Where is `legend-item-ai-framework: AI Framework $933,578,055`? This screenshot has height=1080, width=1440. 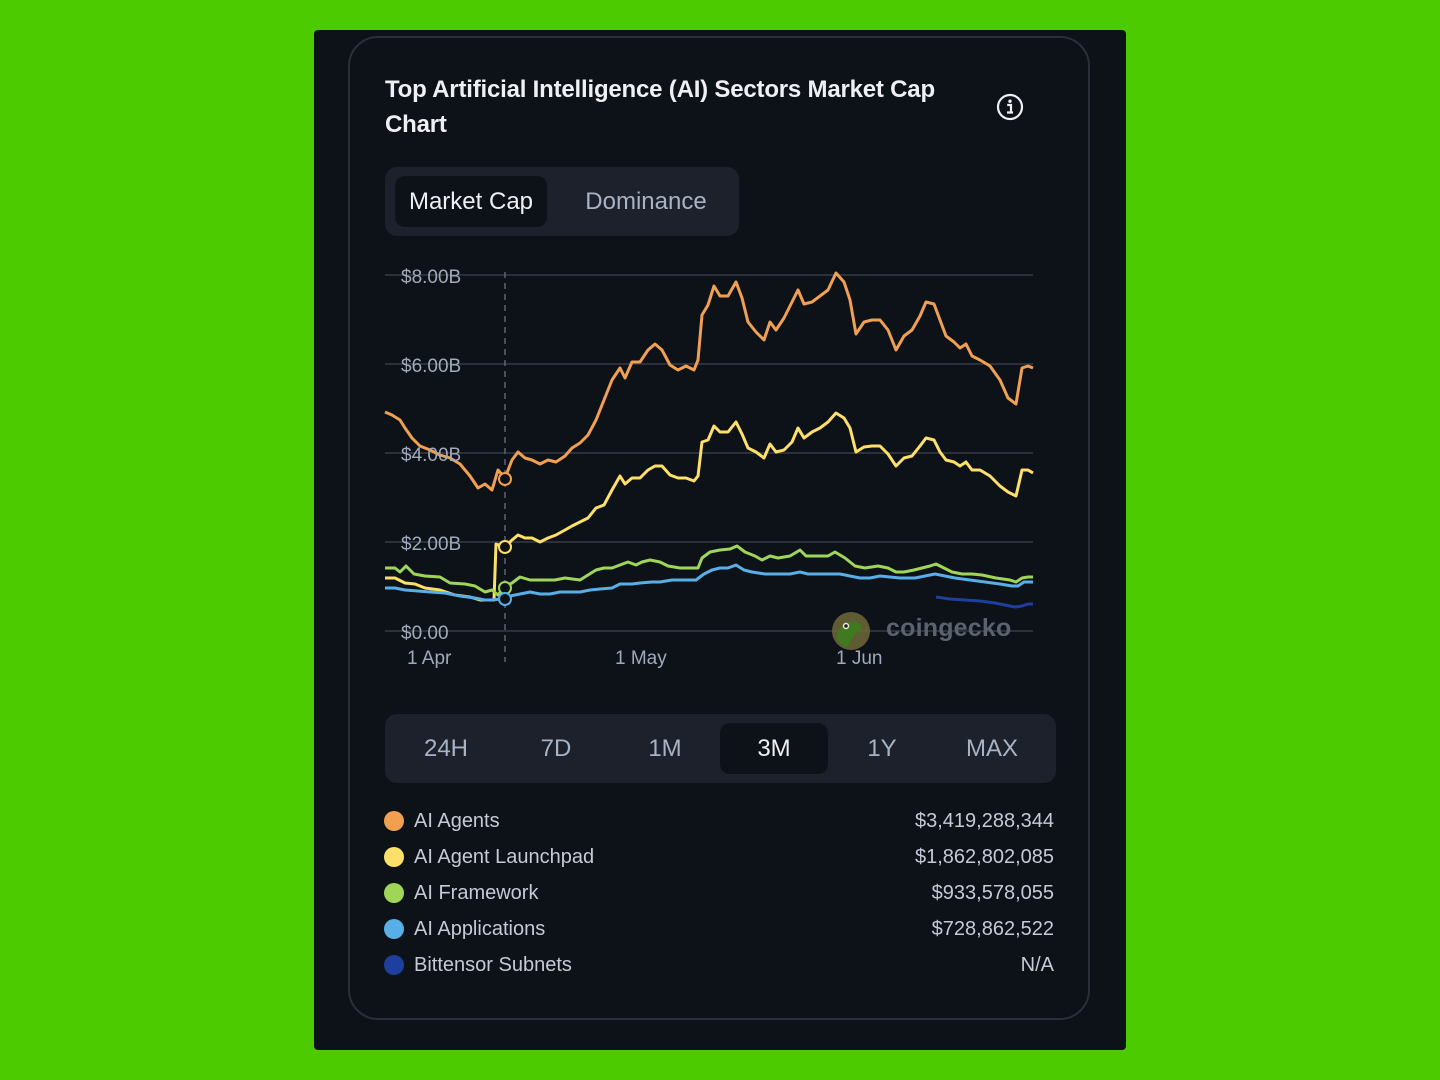 legend-item-ai-framework: AI Framework $933,578,055 is located at coordinates (720, 893).